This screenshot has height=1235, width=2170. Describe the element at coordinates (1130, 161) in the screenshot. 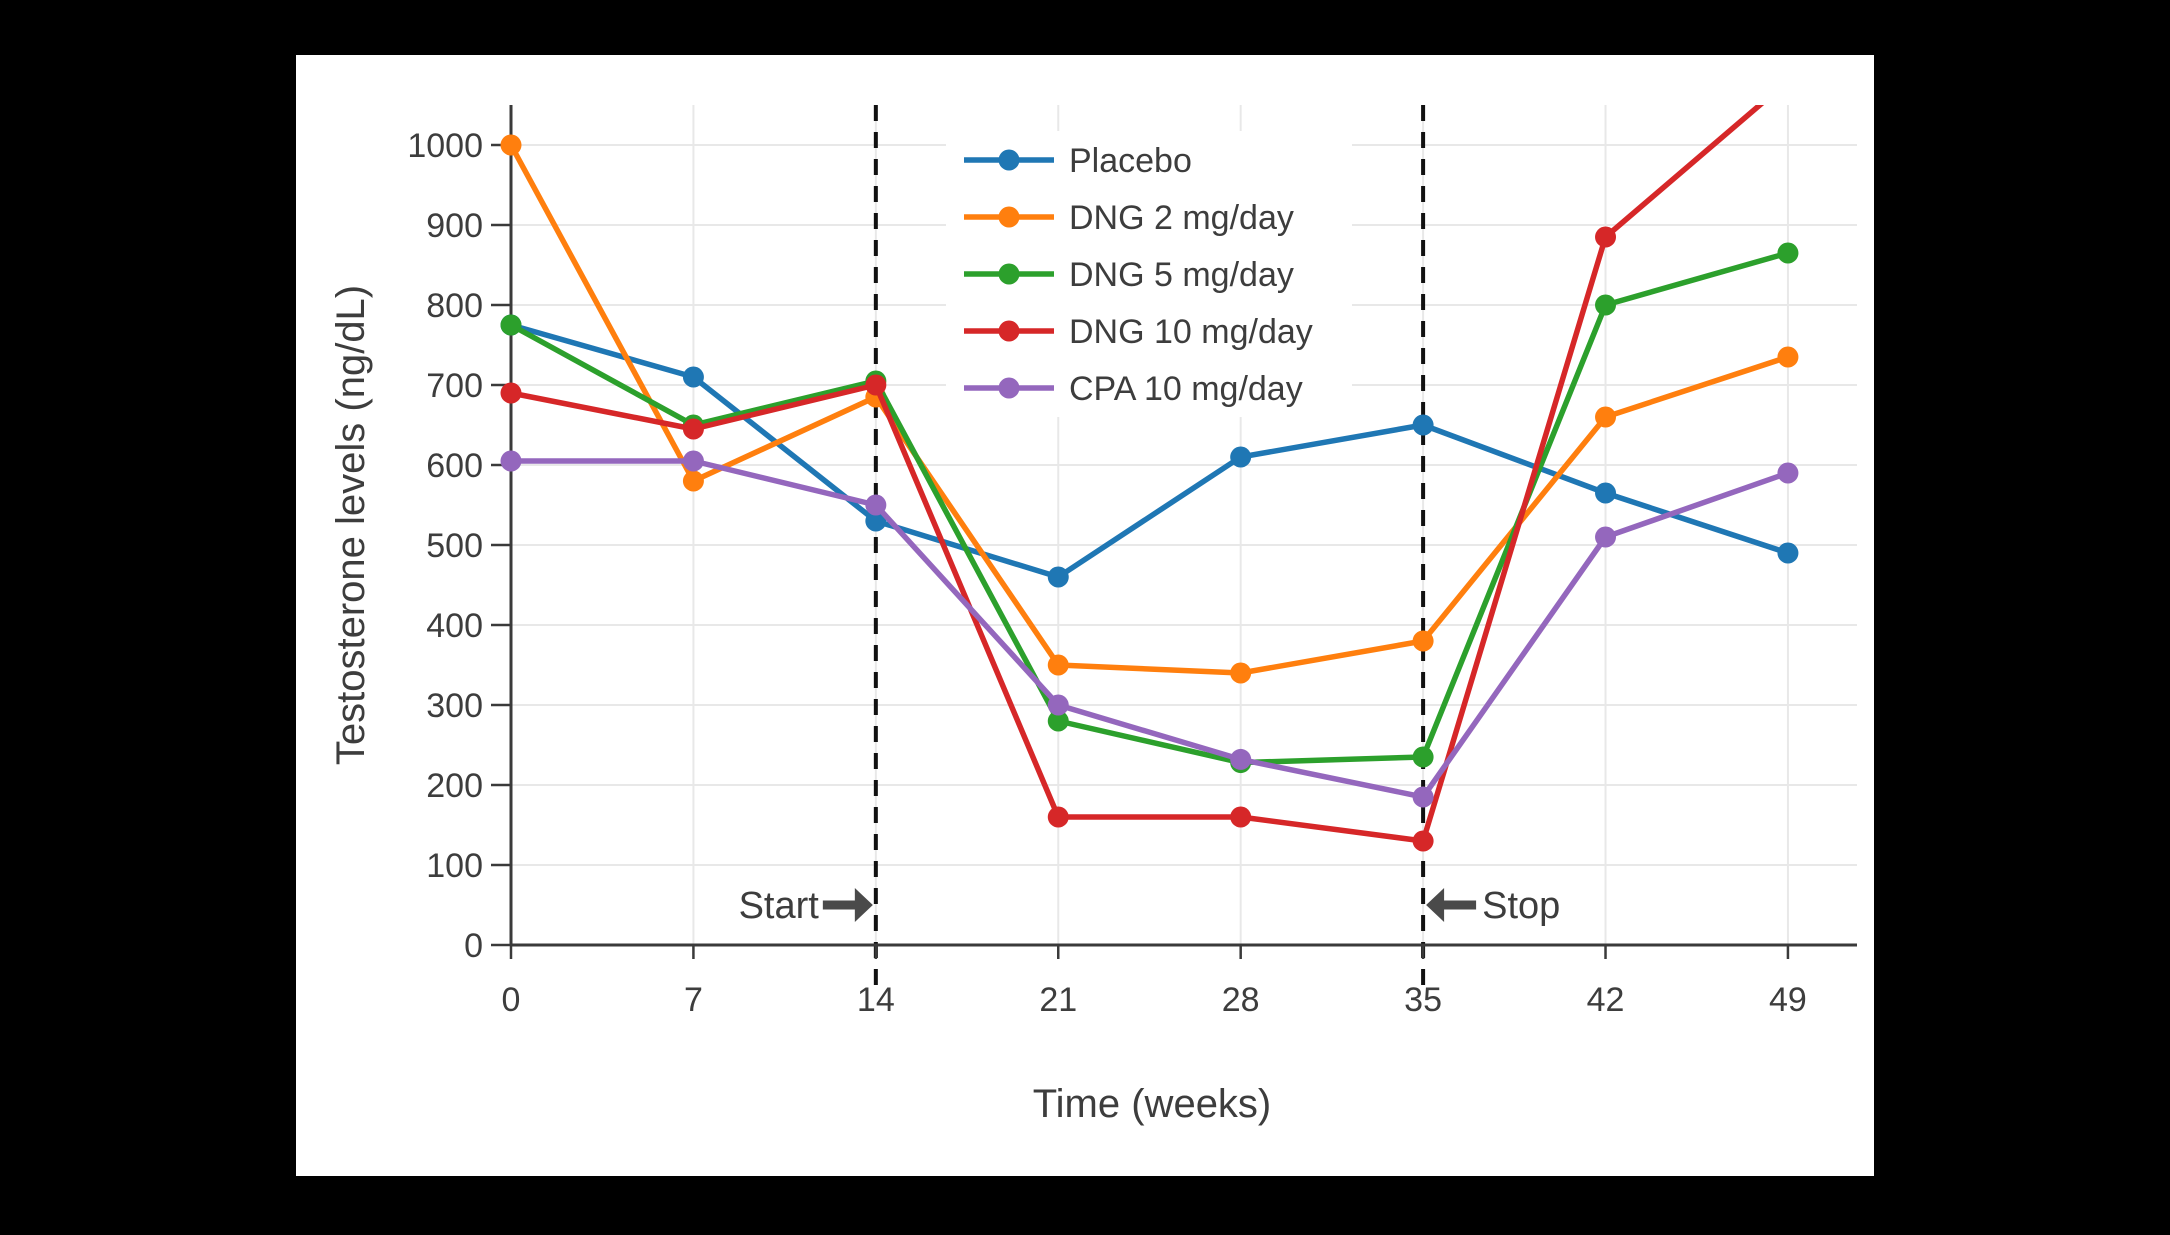

I see `legend-label-placebo: Placebo` at that location.